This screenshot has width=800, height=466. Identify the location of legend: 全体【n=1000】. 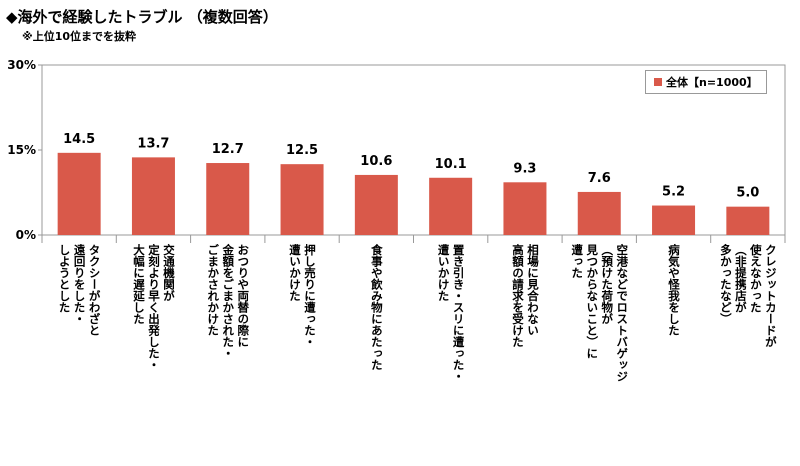
(706, 82).